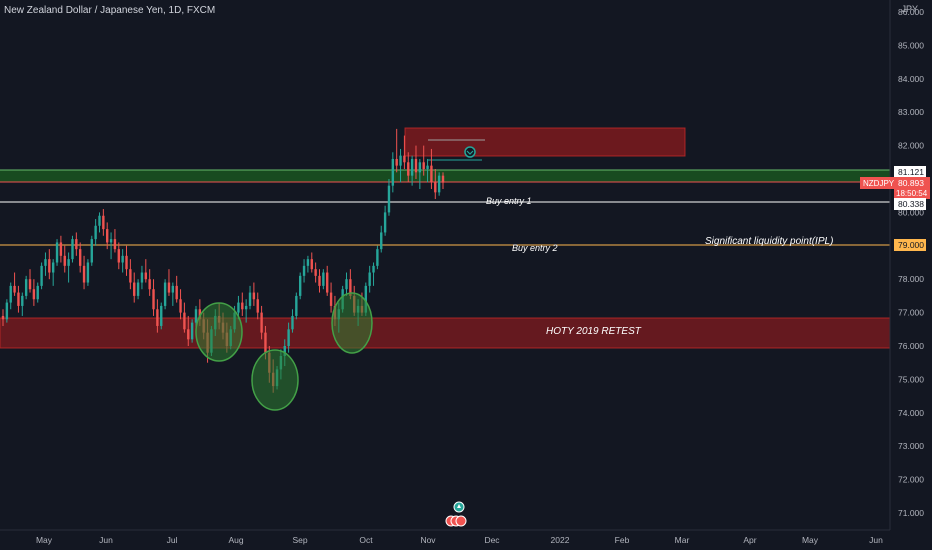 The image size is (932, 550). I want to click on price-tick-label: 74.000, so click(911, 413).